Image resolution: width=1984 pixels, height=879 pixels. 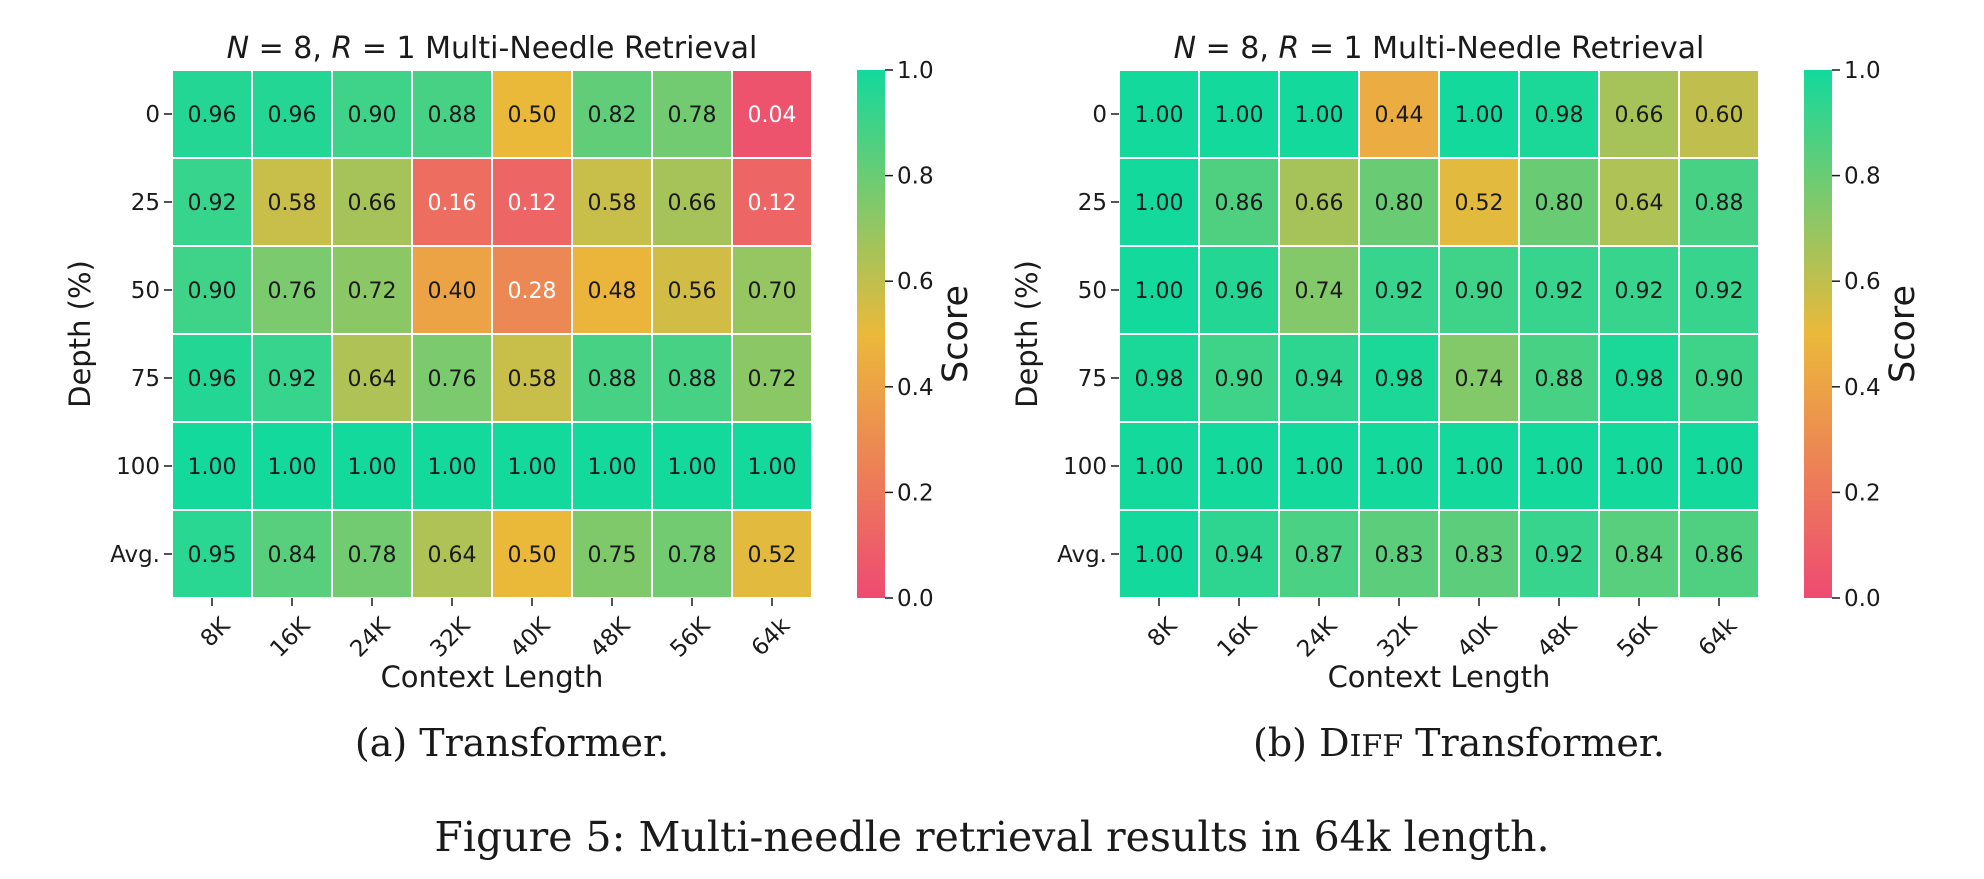 What do you see at coordinates (1862, 177) in the screenshot?
I see `colorbar-tick-label: 0.8` at bounding box center [1862, 177].